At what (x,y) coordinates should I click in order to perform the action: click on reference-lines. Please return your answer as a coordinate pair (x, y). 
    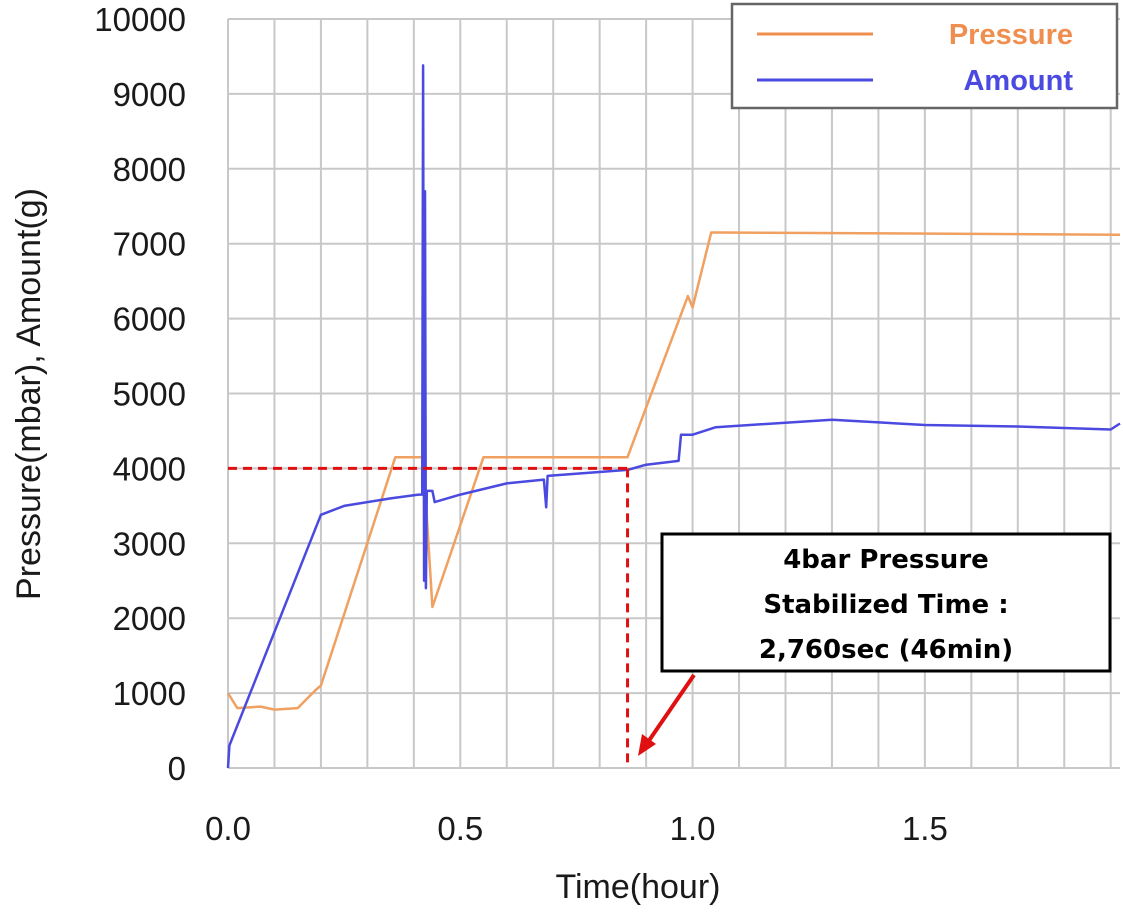
    Looking at the image, I should click on (429, 617).